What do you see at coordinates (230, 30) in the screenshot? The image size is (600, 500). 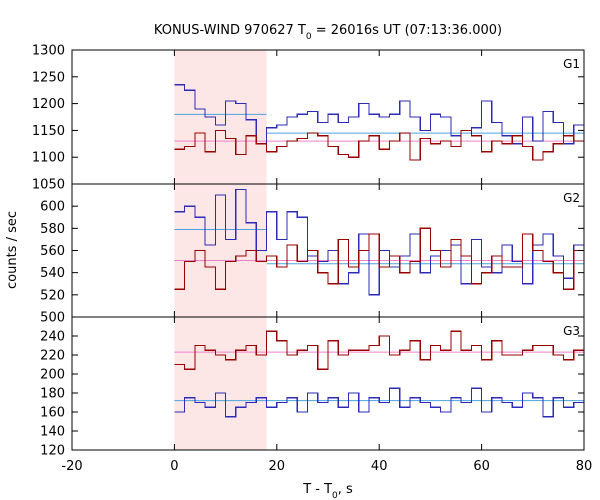 I see `chart-title-prefix: KONUS-WIND 970627 T` at bounding box center [230, 30].